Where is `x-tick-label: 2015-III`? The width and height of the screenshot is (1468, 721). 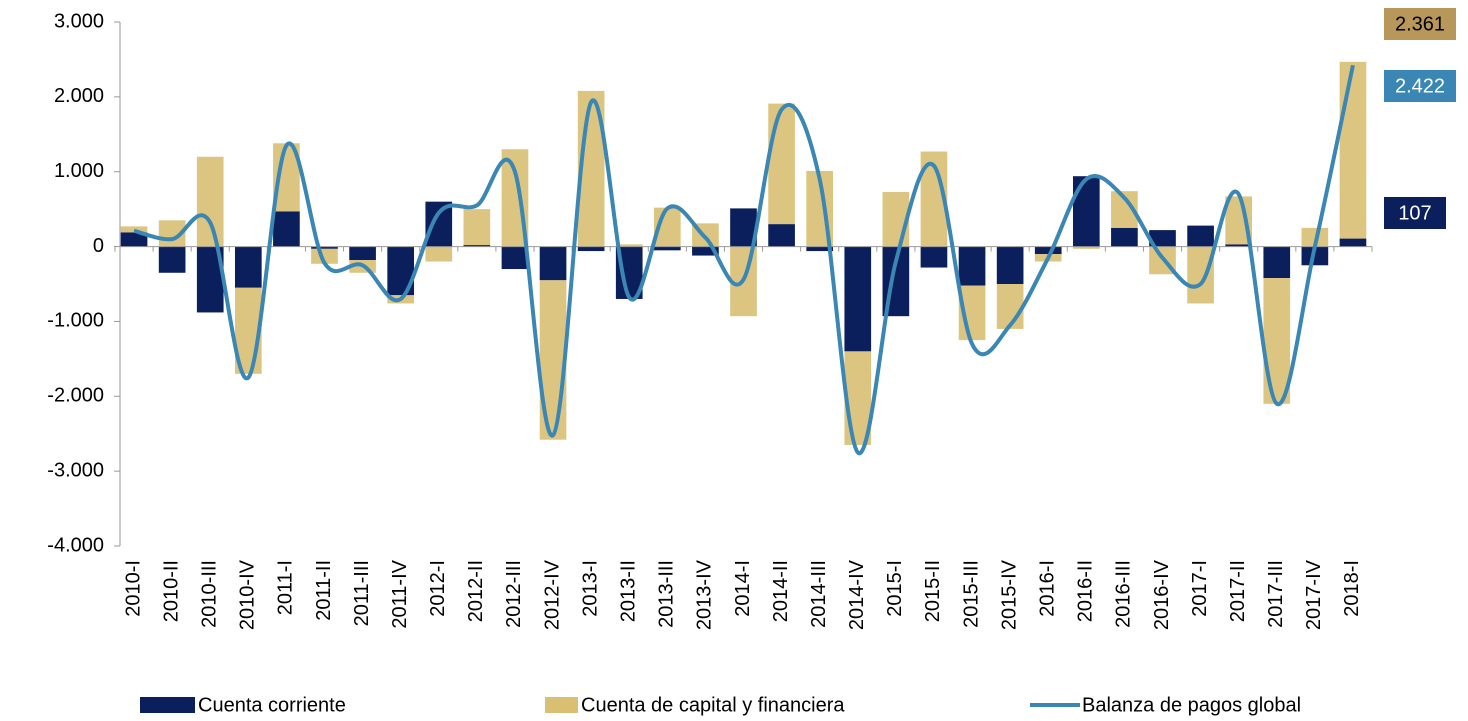 x-tick-label: 2015-III is located at coordinates (971, 594).